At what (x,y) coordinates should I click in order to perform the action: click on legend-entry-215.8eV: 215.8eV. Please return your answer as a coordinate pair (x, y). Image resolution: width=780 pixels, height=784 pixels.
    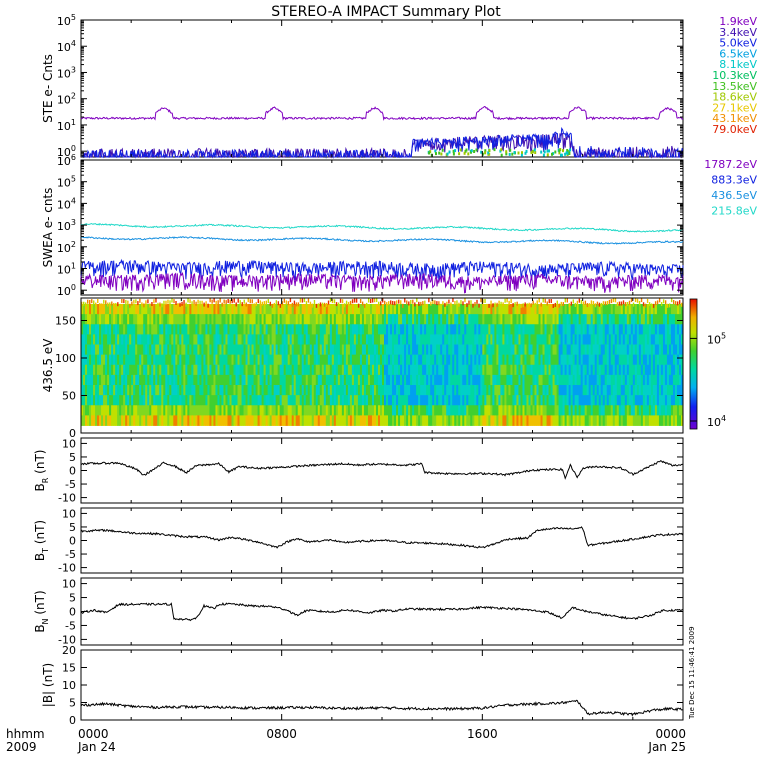
    Looking at the image, I should click on (734, 211).